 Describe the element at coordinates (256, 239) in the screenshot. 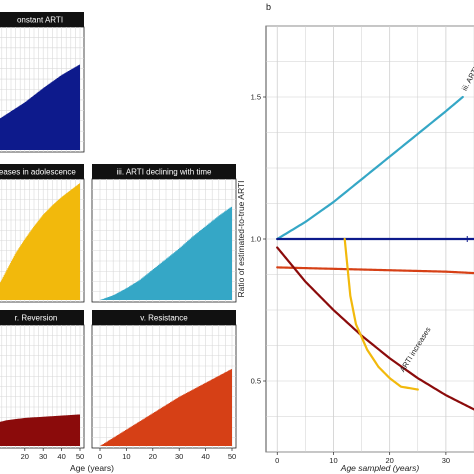

I see `y-tick-label: 1.0` at that location.